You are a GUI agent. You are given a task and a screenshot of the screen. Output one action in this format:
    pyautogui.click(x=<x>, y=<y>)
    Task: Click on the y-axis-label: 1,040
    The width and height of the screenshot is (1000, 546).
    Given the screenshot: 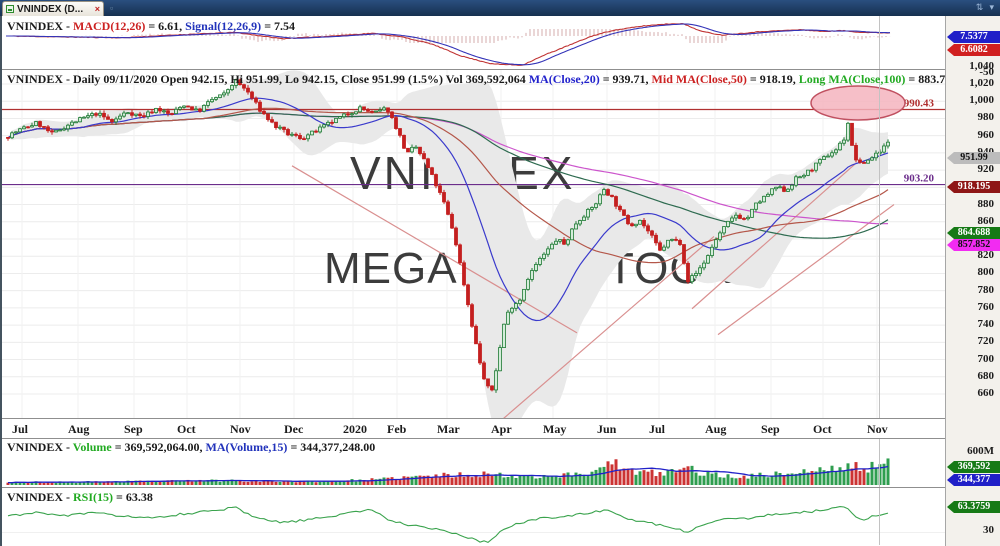 What is the action you would take?
    pyautogui.click(x=981, y=65)
    